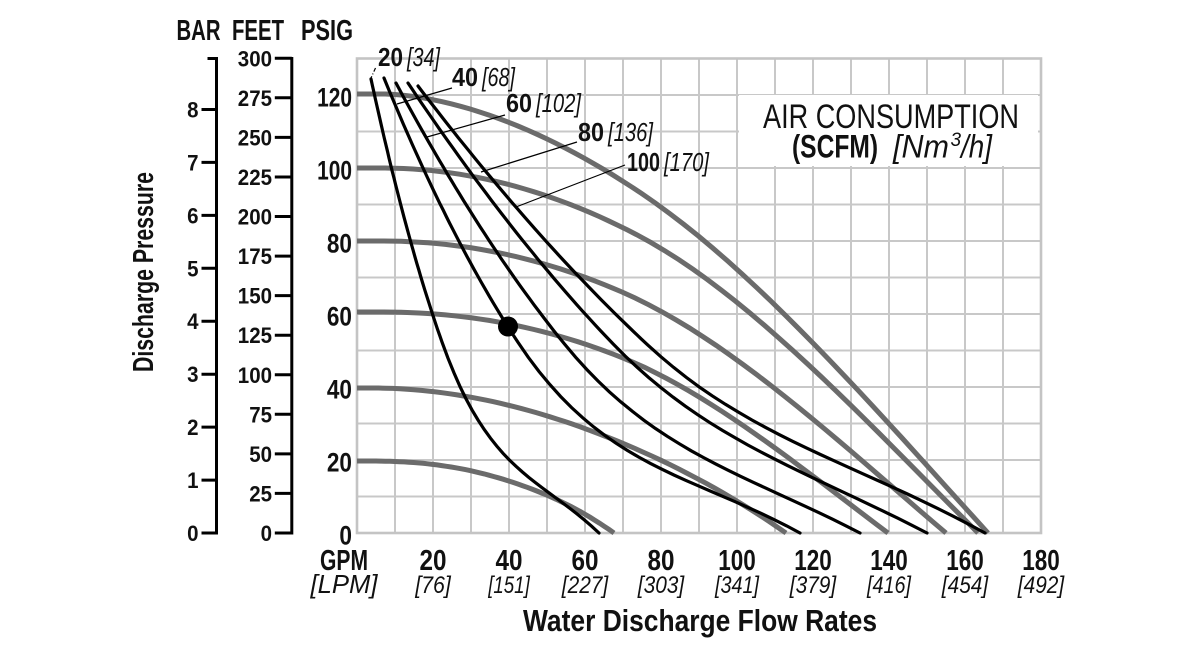 Image resolution: width=1200 pixels, height=665 pixels. I want to click on svg-text: [LPM], so click(344, 584).